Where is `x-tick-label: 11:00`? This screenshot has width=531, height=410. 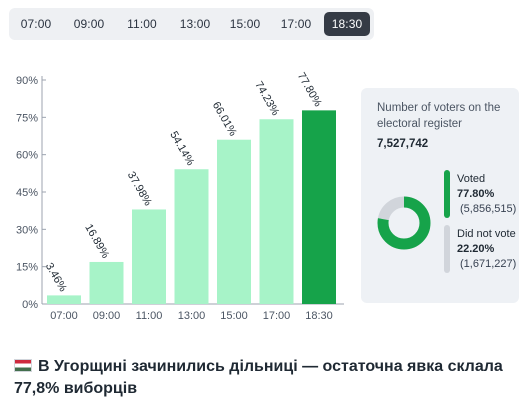 x-tick-label: 11:00 is located at coordinates (149, 316).